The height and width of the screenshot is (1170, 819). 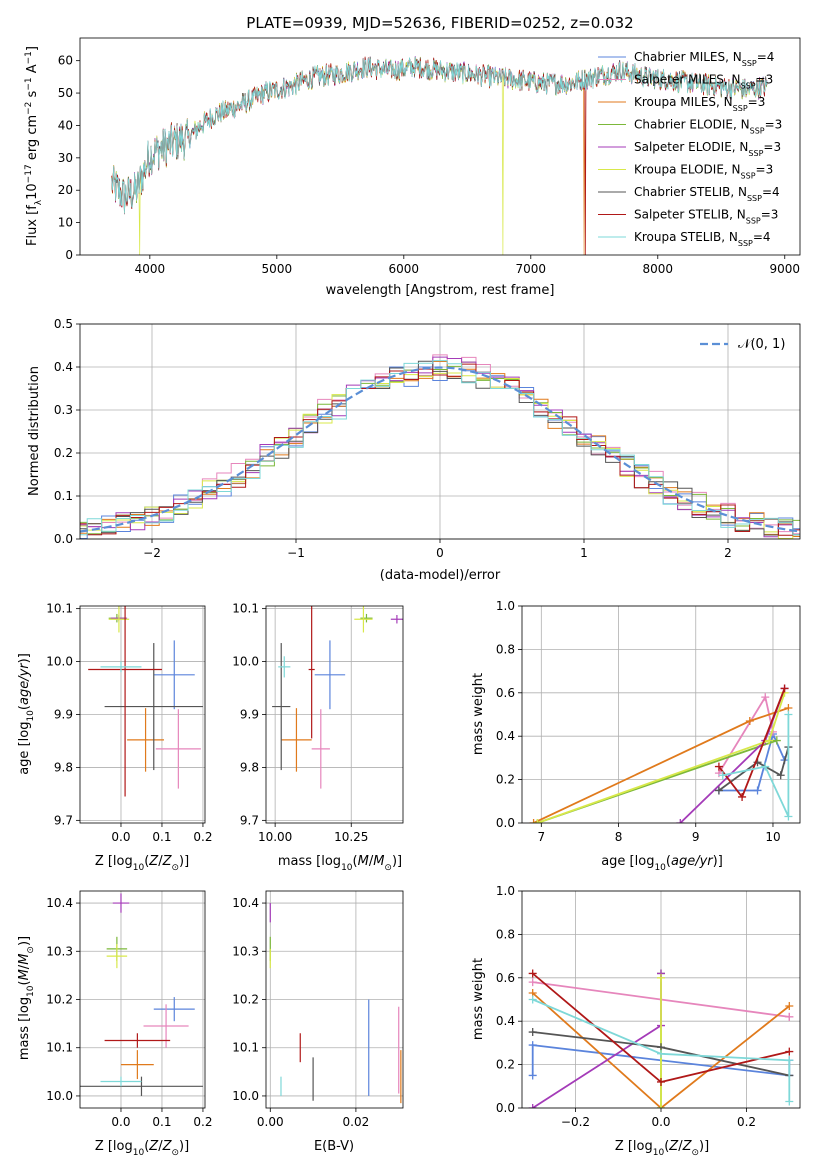 I want to click on x-axis-label: Z [log10(Z/Z⊙)], so click(x=662, y=1148).